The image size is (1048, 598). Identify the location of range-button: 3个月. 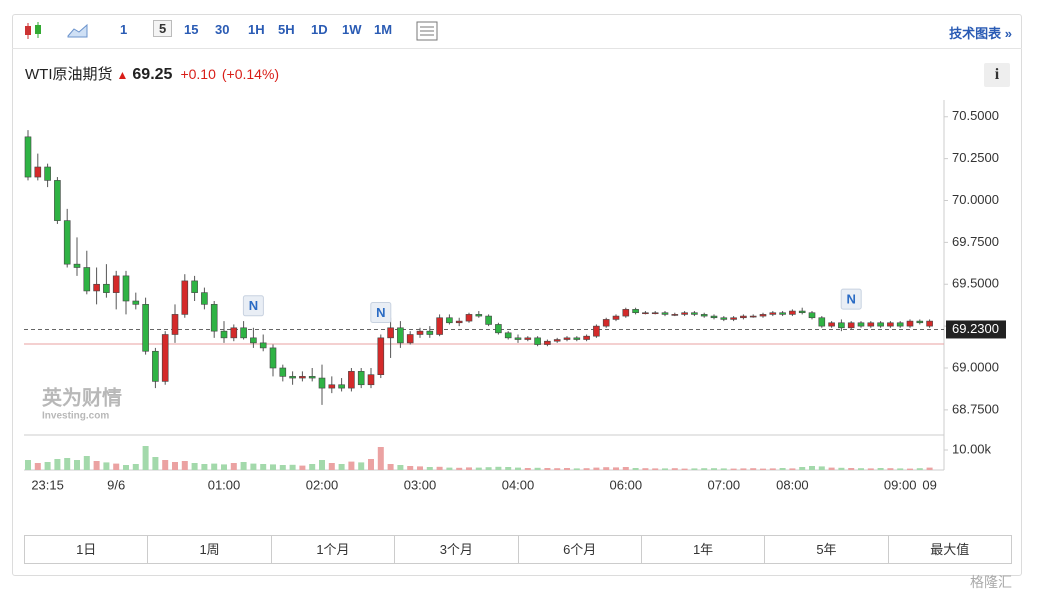
(457, 549).